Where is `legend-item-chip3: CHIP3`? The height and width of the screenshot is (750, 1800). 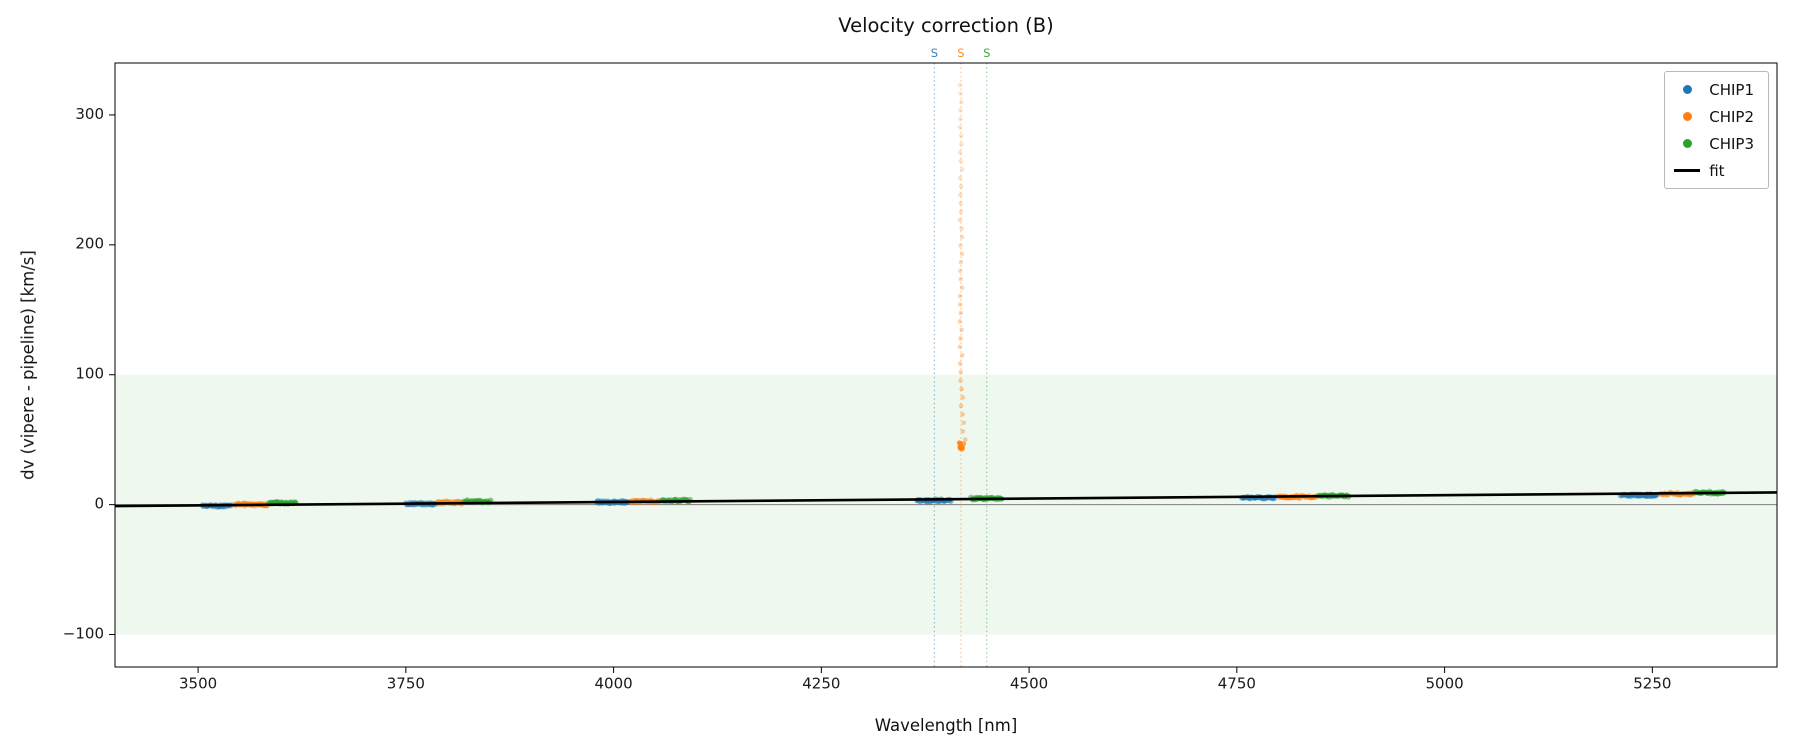 legend-item-chip3: CHIP3 is located at coordinates (1714, 143).